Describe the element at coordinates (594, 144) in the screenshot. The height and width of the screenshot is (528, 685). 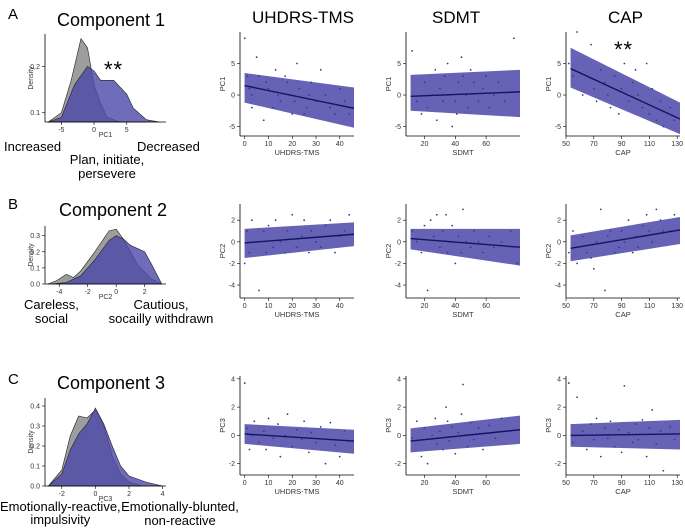
I see `scatter-x-tick-label: 70` at that location.